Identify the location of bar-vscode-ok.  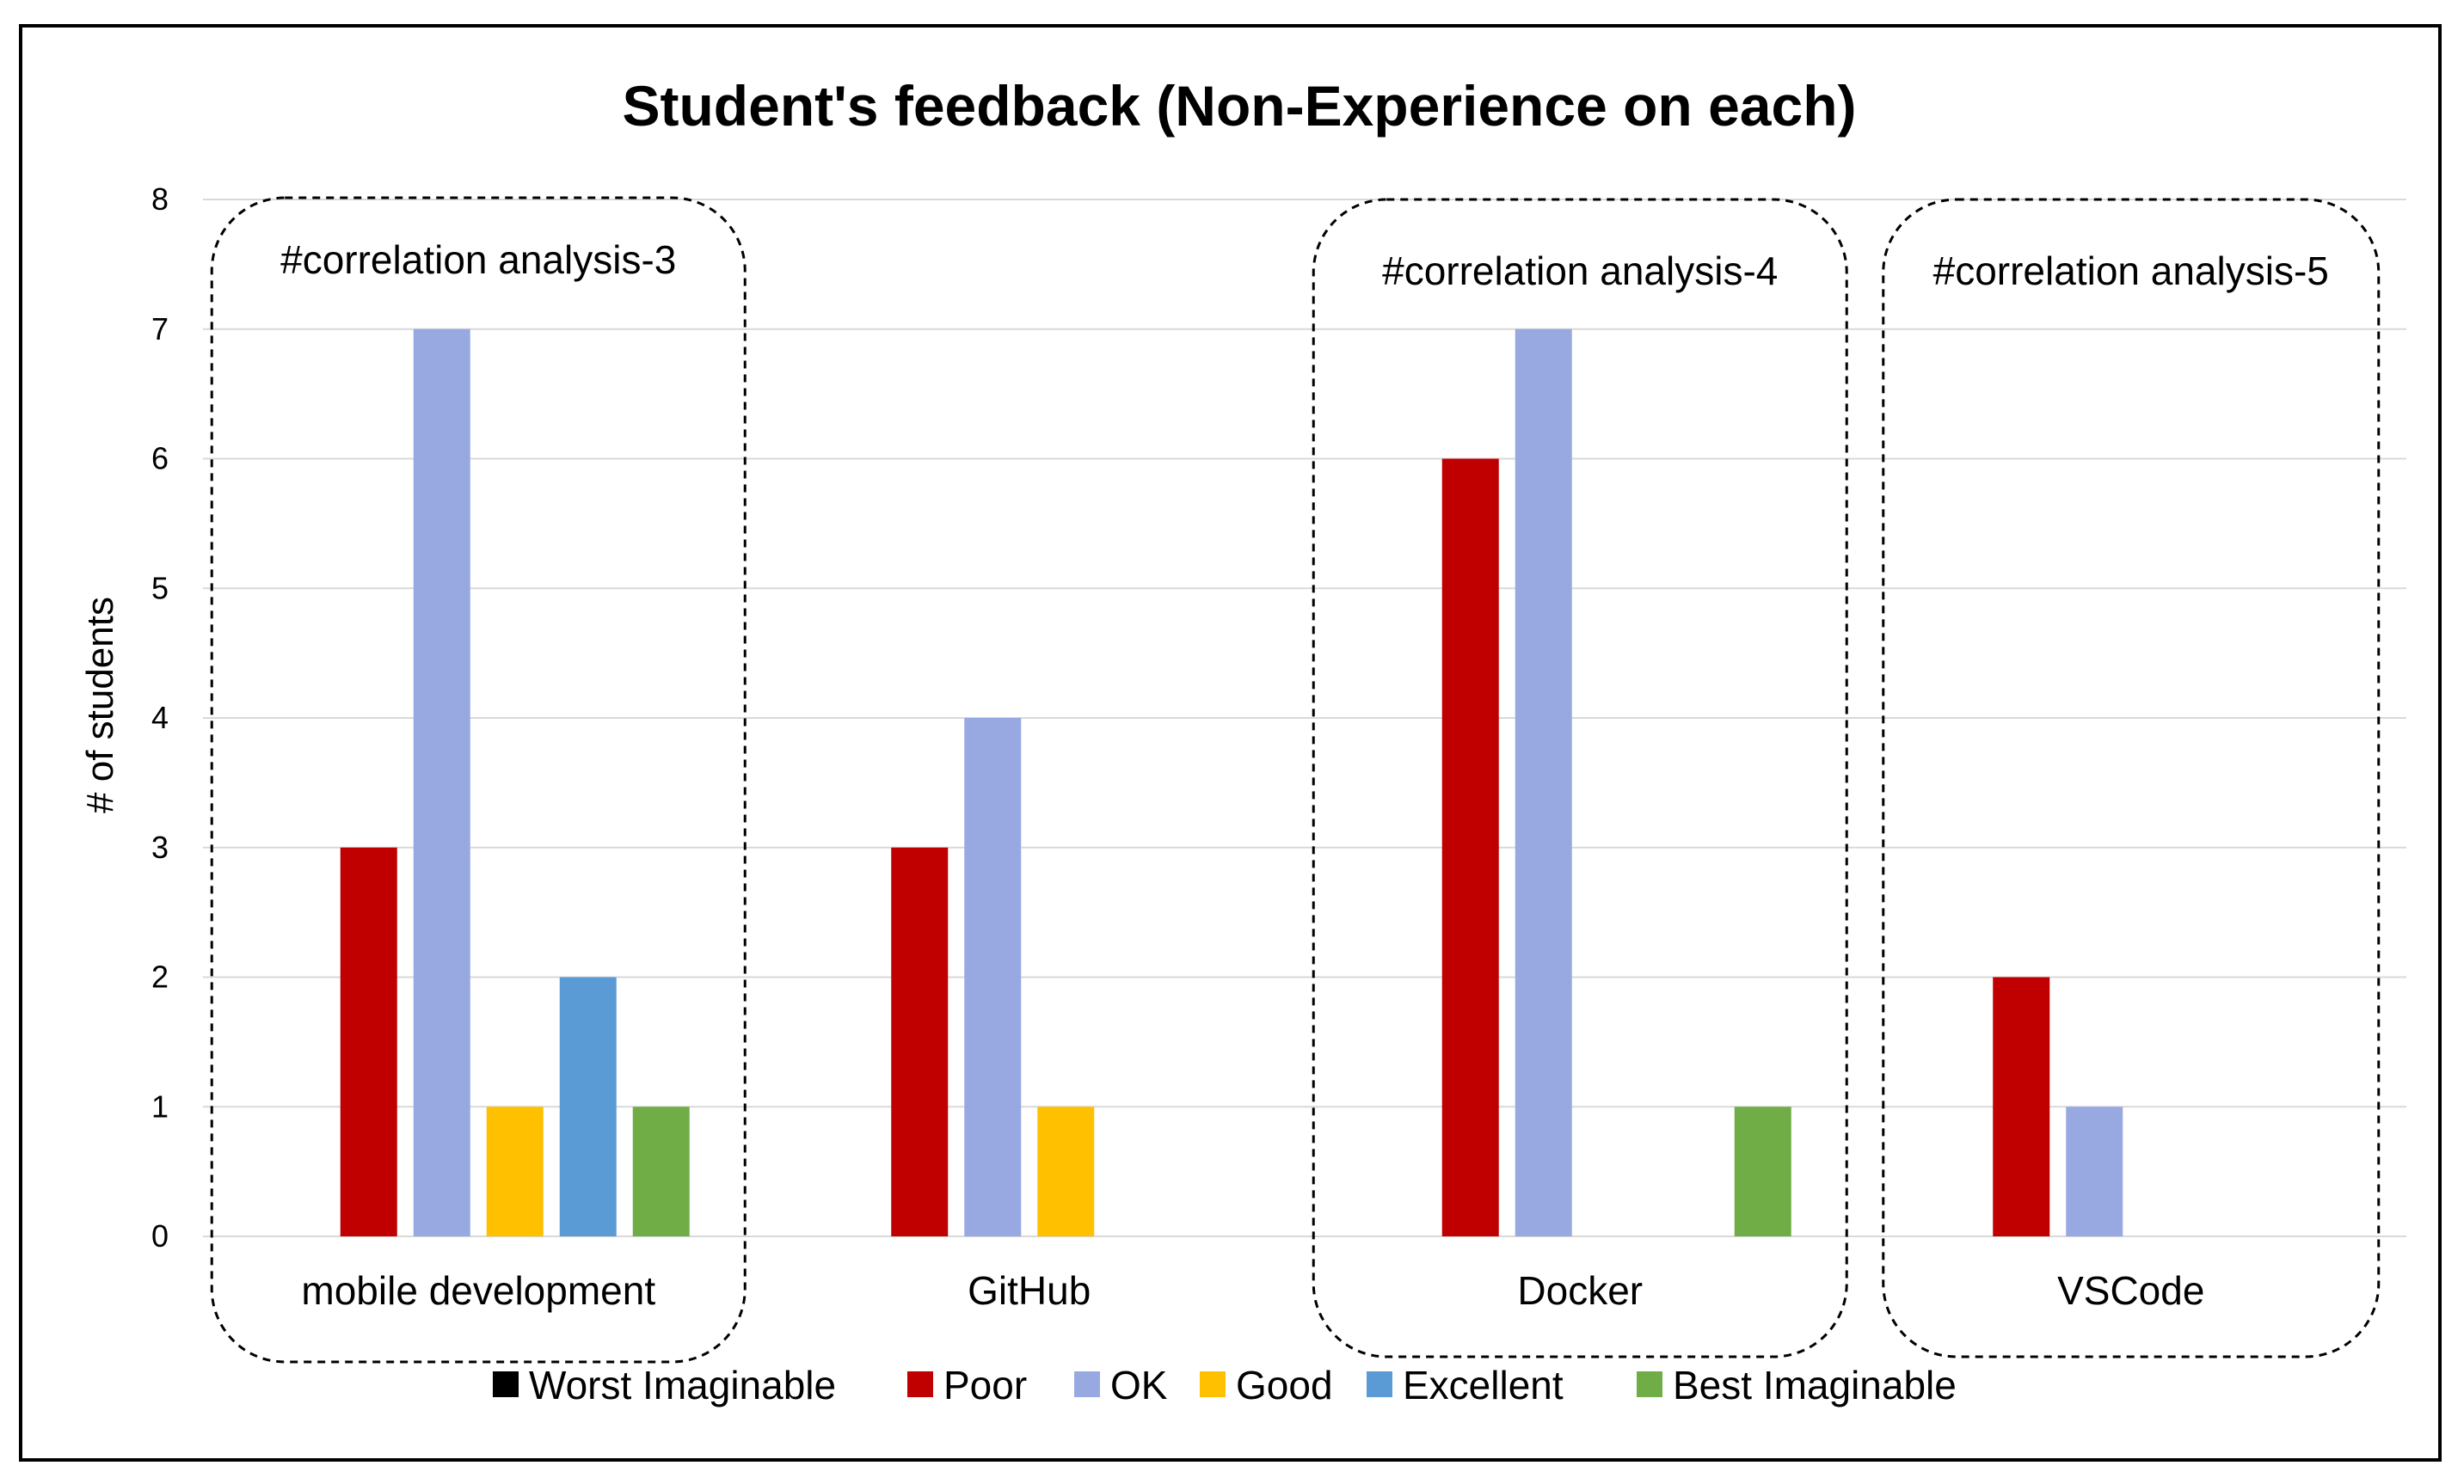
(2094, 1171).